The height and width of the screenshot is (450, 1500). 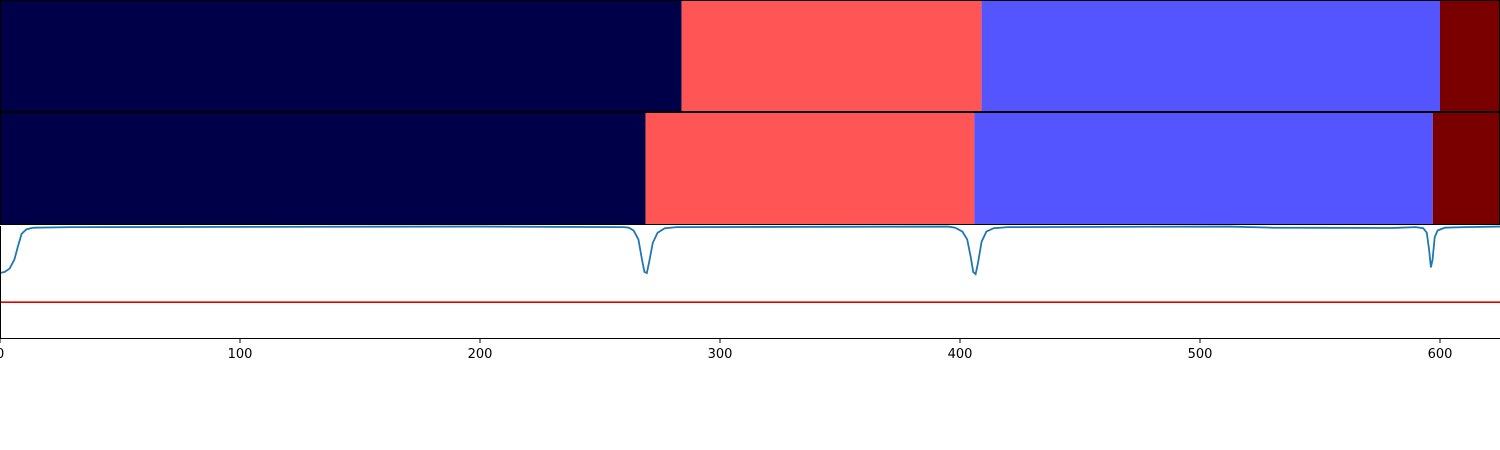 I want to click on x-tick-label-2: 200, so click(x=480, y=354).